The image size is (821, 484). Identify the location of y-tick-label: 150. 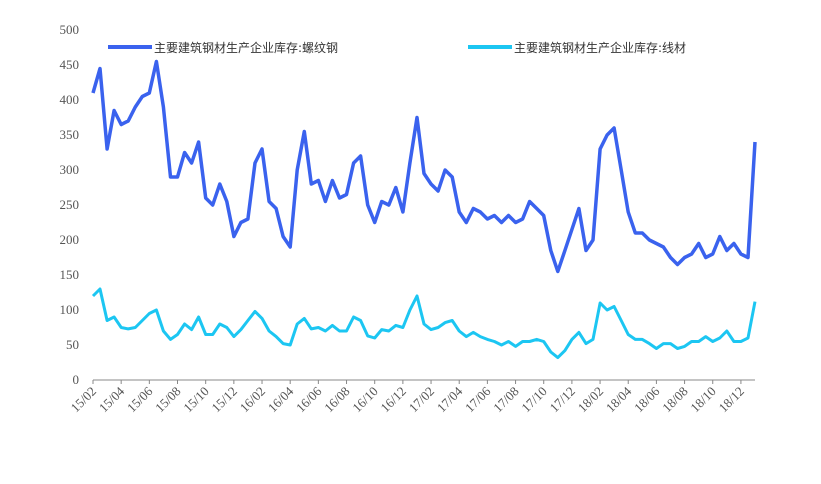
(70, 274).